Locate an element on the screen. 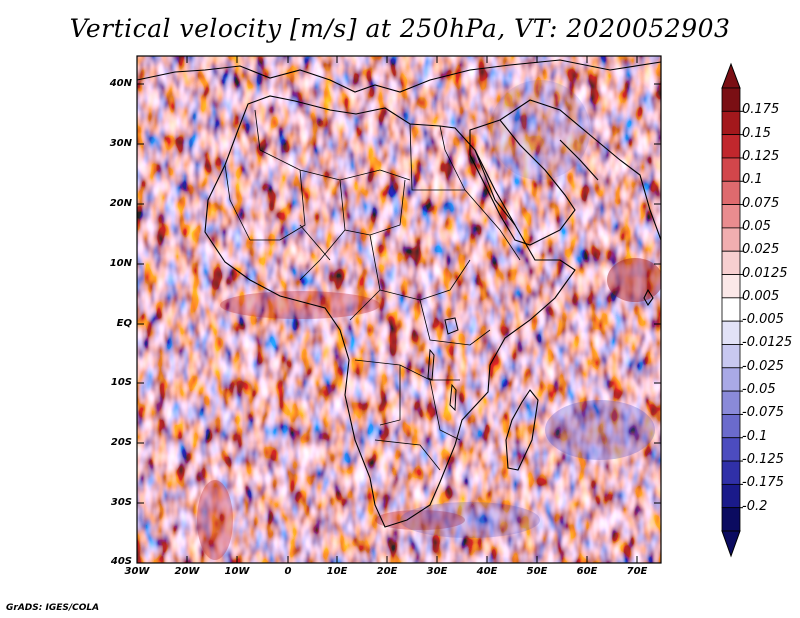 The height and width of the screenshot is (618, 800). lat-label-30n: 30N is located at coordinates (120, 143).